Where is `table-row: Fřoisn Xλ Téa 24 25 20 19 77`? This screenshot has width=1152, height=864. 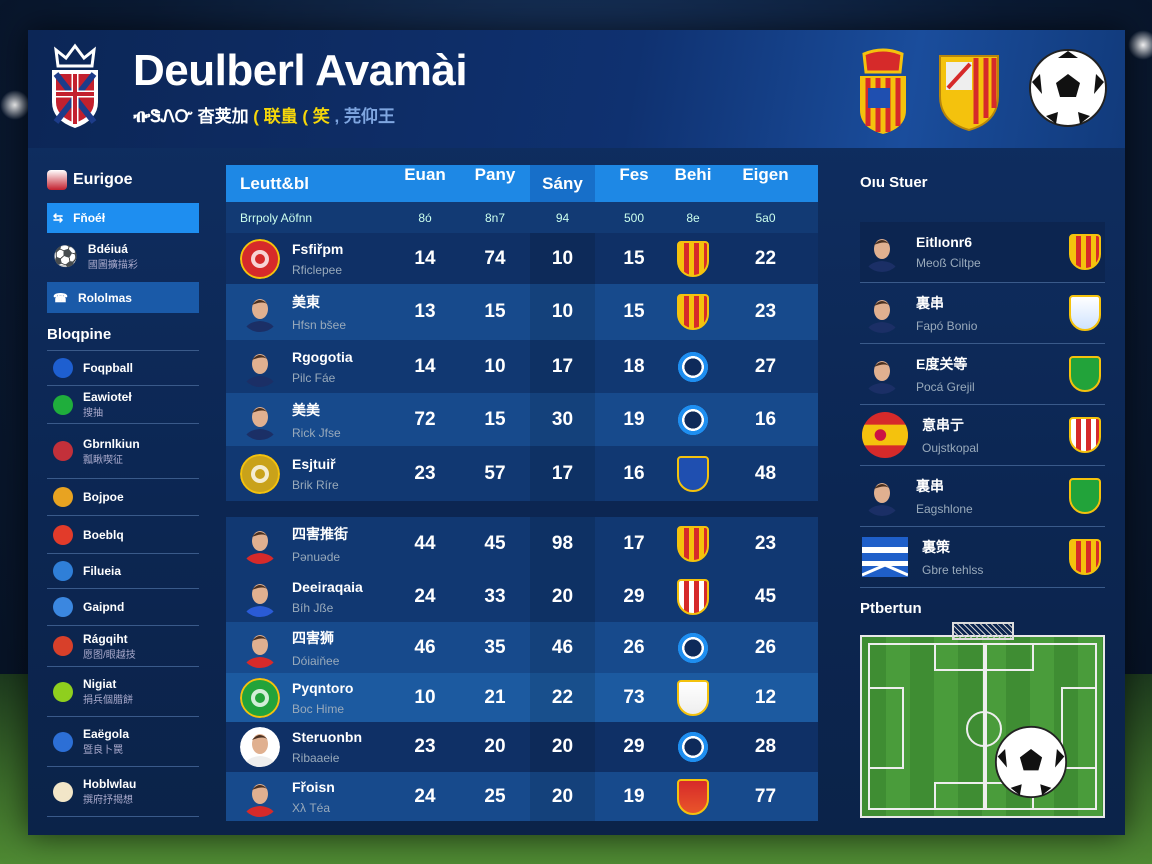
table-row: Fřoisn Xλ Téa 24 25 20 19 77 is located at coordinates (522, 796).